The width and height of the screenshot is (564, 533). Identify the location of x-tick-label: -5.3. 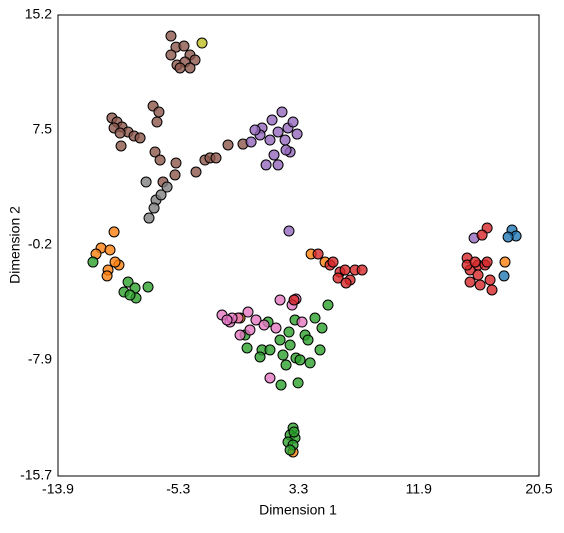
(178, 489).